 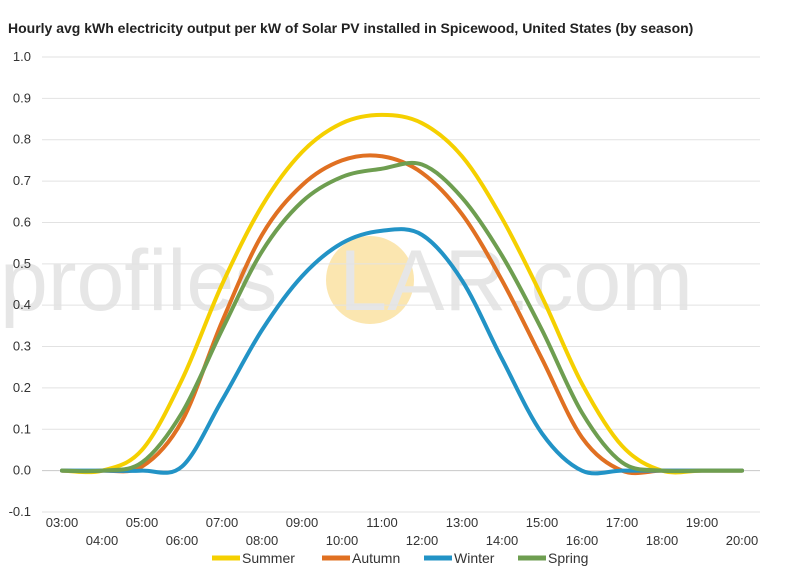 What do you see at coordinates (502, 540) in the screenshot?
I see `x-tick-label: 14:00` at bounding box center [502, 540].